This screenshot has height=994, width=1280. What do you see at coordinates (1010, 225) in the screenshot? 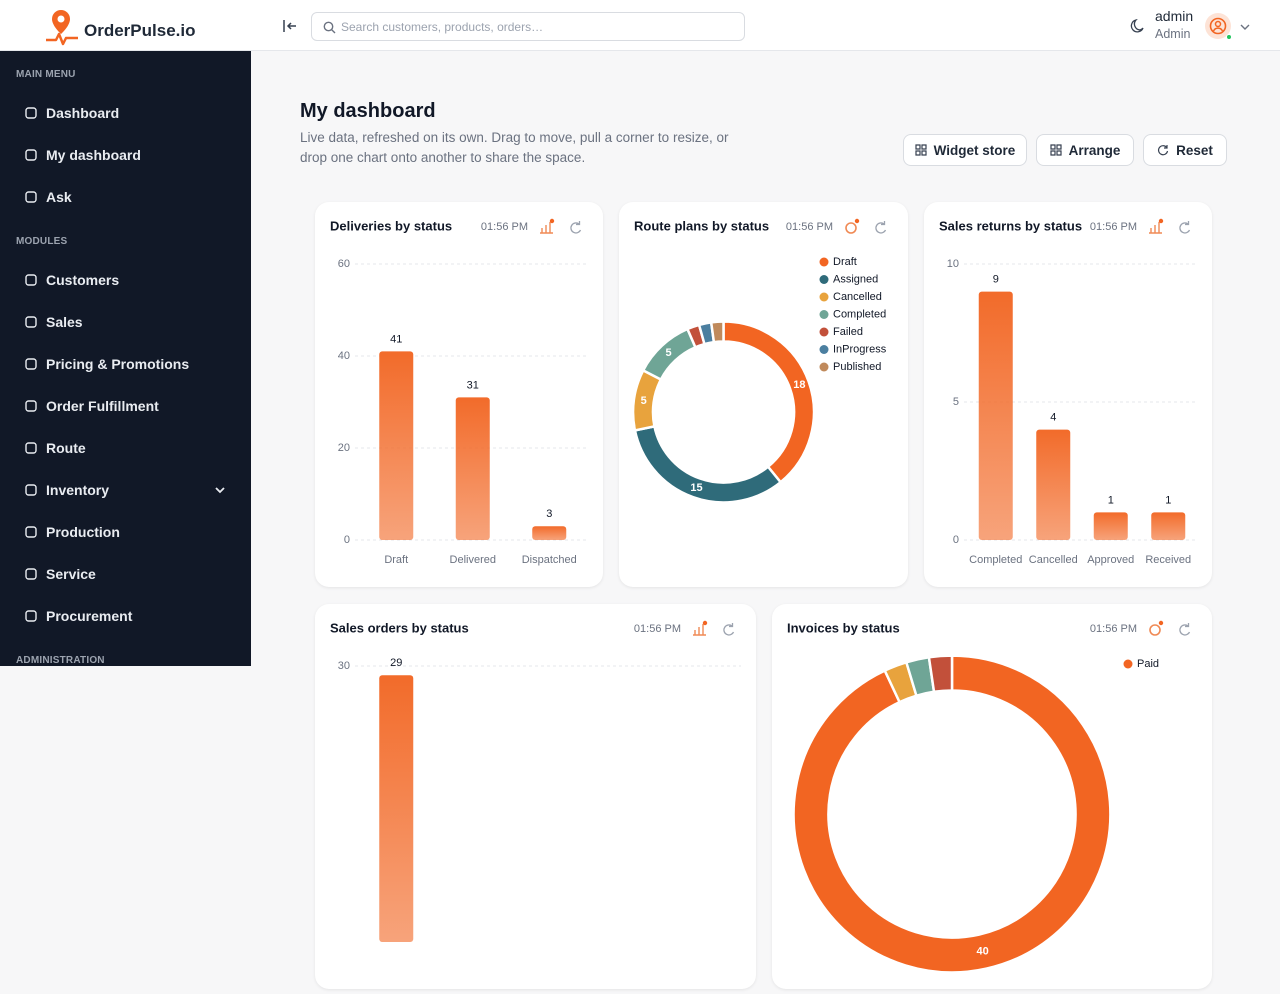
I see `chart-title: Sales returns by status` at bounding box center [1010, 225].